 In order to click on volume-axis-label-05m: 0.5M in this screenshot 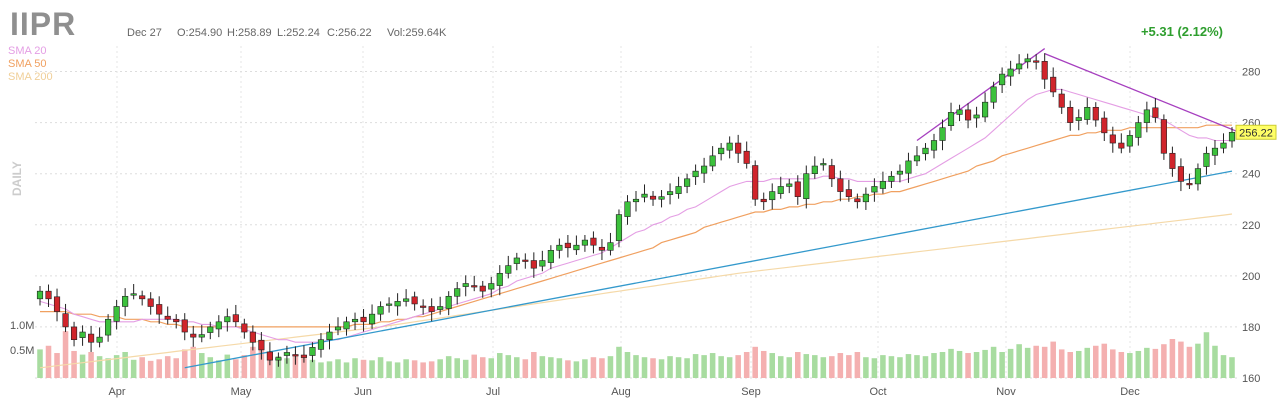, I will do `click(22, 351)`.